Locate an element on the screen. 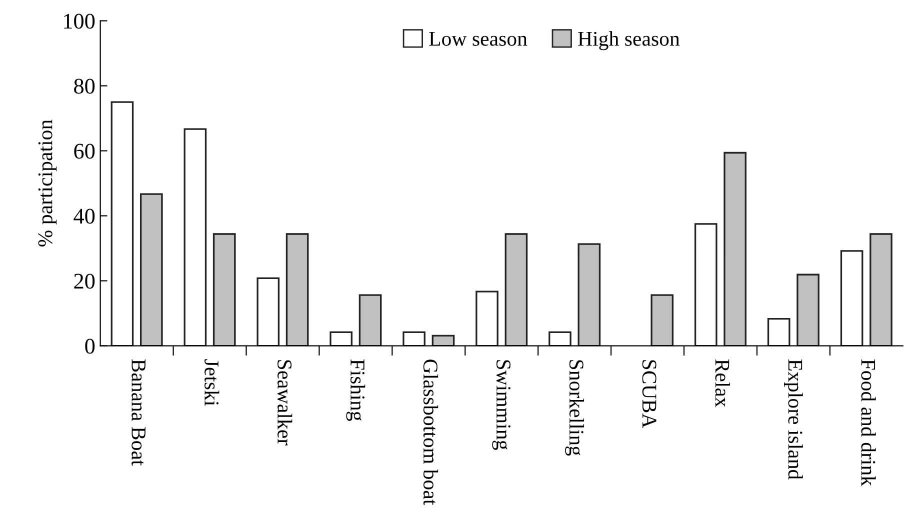 The height and width of the screenshot is (520, 912). y-tick-label: 60 is located at coordinates (84, 151).